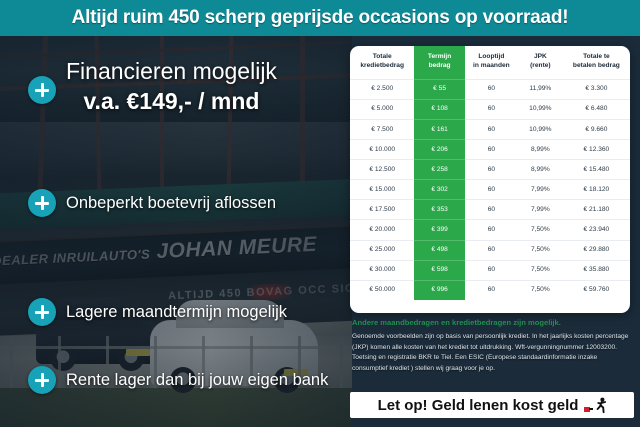 This screenshot has width=640, height=427. I want to click on benefit-financing-line1: Financieren mogelijk, so click(171, 71).